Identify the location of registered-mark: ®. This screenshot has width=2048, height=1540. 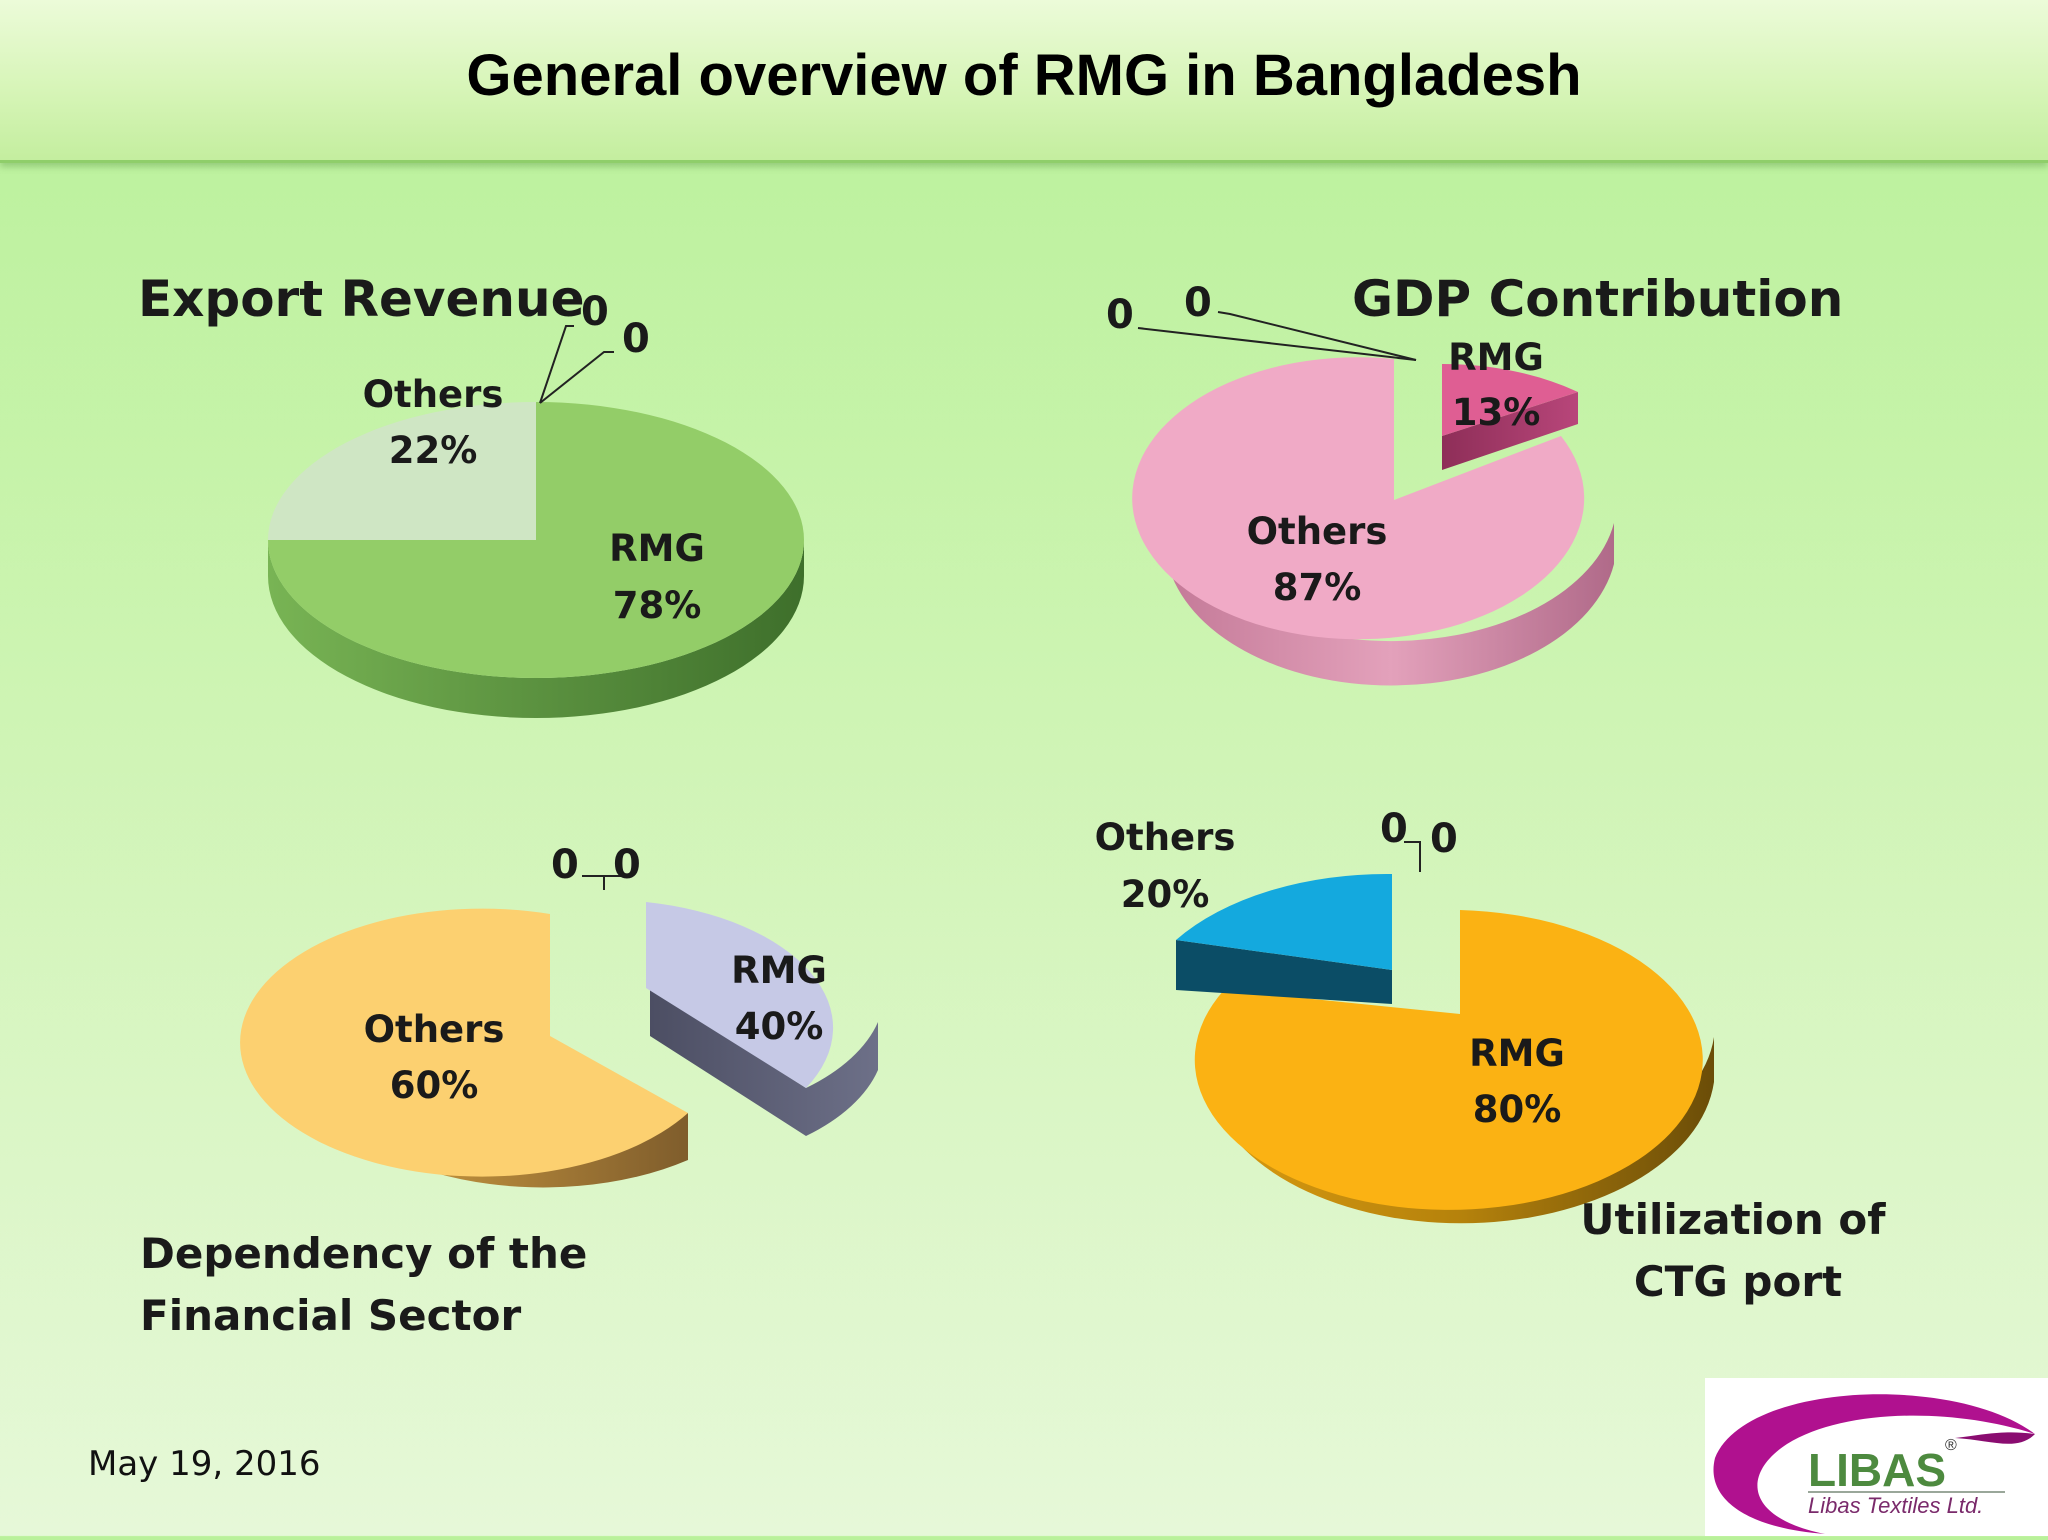
(1951, 1445).